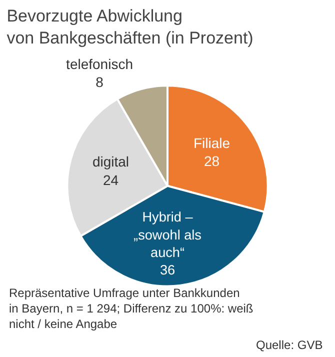  What do you see at coordinates (211, 142) in the screenshot?
I see `slice-label: Filiale` at bounding box center [211, 142].